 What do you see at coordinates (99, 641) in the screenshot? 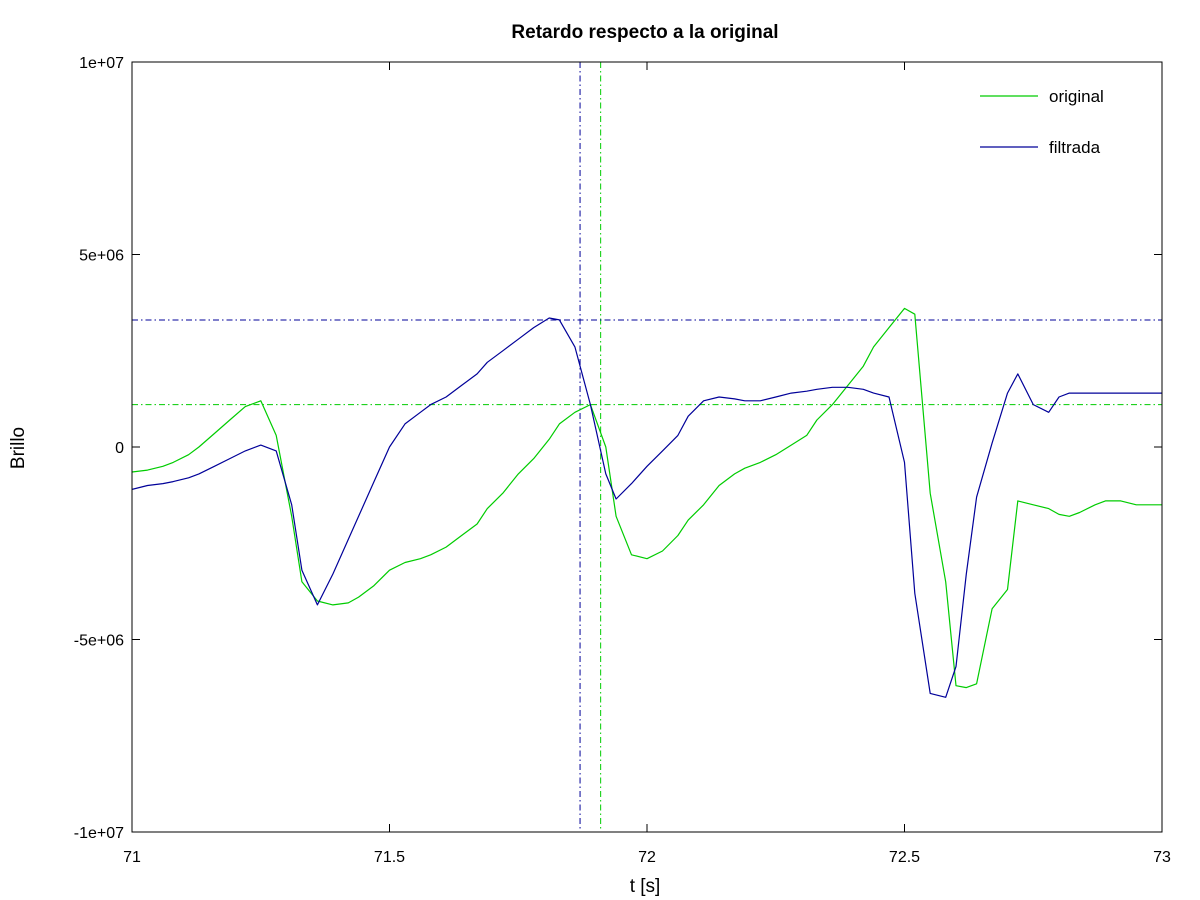
I see `y-tick-label: -5e+06` at bounding box center [99, 641].